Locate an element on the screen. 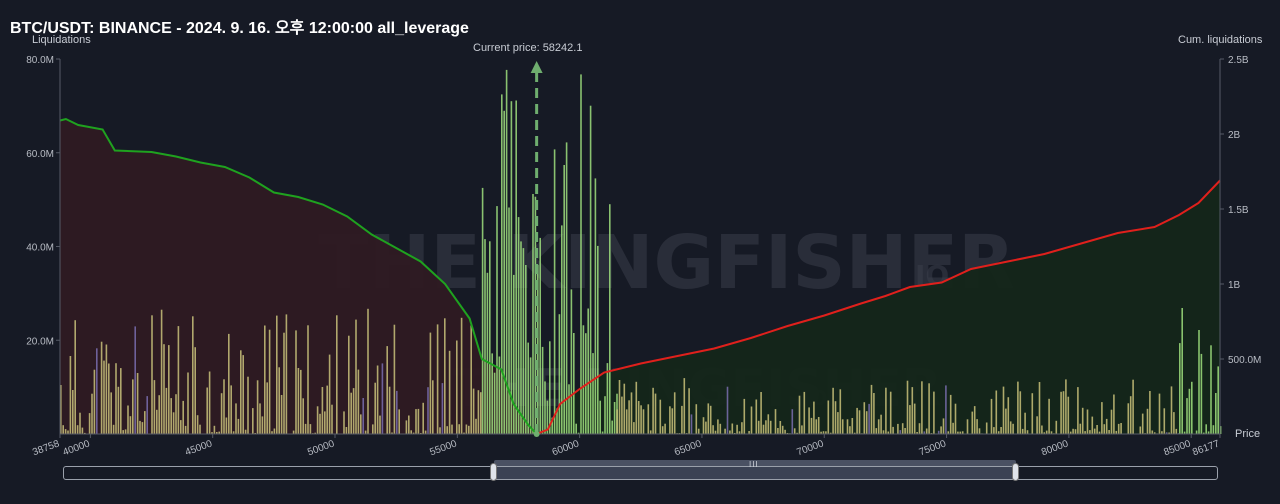 This screenshot has width=1280, height=504. y-left-tick-label: 40.0M is located at coordinates (40, 248).